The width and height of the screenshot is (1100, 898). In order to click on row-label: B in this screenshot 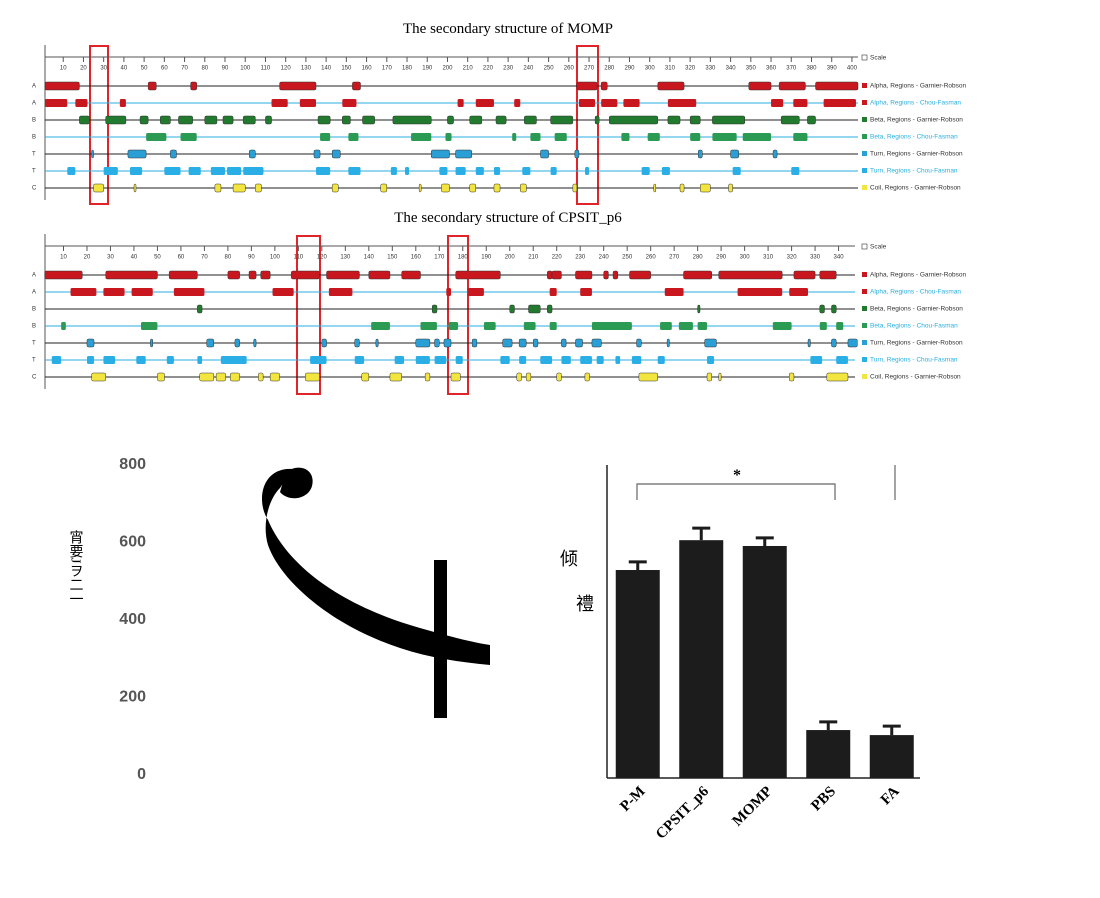, I will do `click(34, 121)`.